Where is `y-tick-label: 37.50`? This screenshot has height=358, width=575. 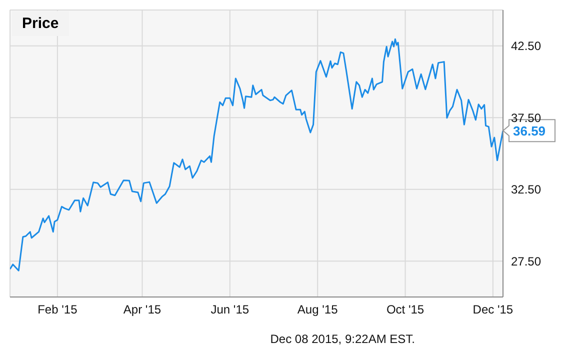 y-tick-label: 37.50 is located at coordinates (526, 117).